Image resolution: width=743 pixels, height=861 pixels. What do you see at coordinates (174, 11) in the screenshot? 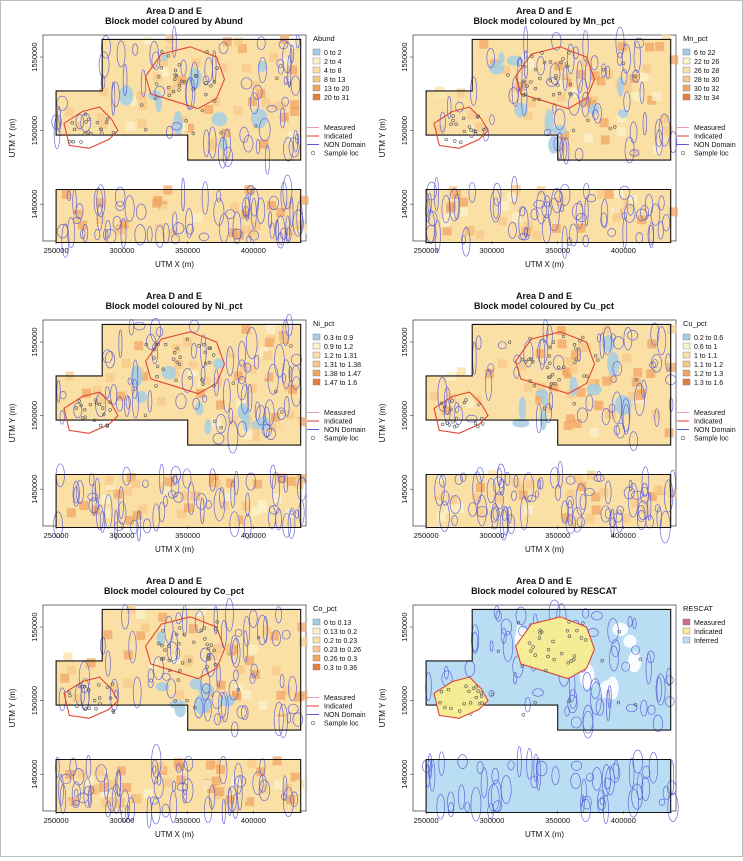
I see `chart-title: Area D and E` at bounding box center [174, 11].